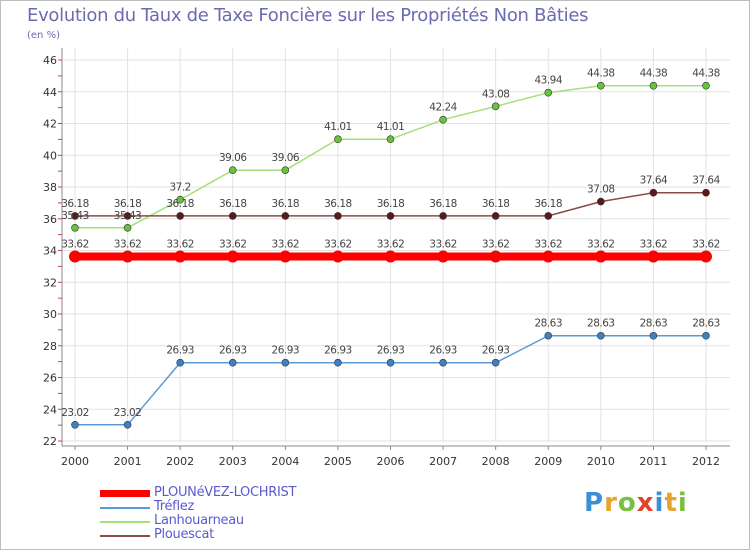  What do you see at coordinates (286, 158) in the screenshot?
I see `data-label: 39.06` at bounding box center [286, 158].